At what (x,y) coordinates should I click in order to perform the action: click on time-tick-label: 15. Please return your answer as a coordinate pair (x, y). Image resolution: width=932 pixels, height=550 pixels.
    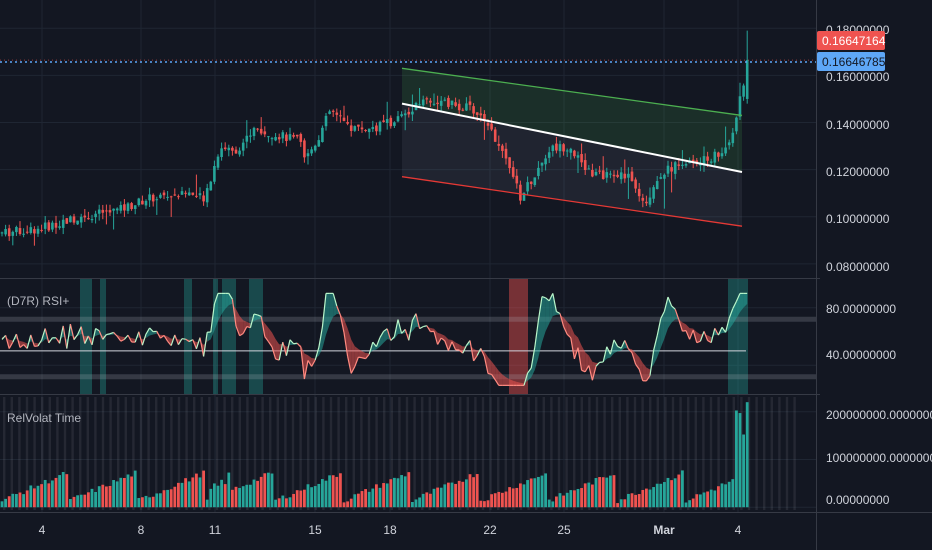
    Looking at the image, I should click on (315, 530).